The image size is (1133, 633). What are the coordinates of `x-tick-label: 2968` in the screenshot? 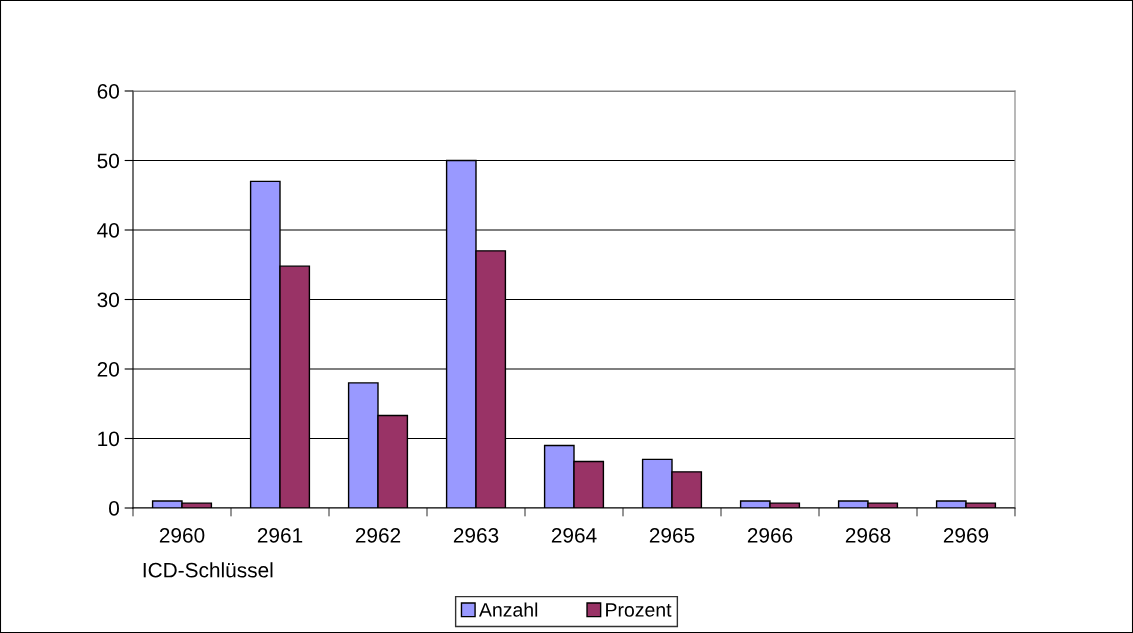 It's located at (868, 535).